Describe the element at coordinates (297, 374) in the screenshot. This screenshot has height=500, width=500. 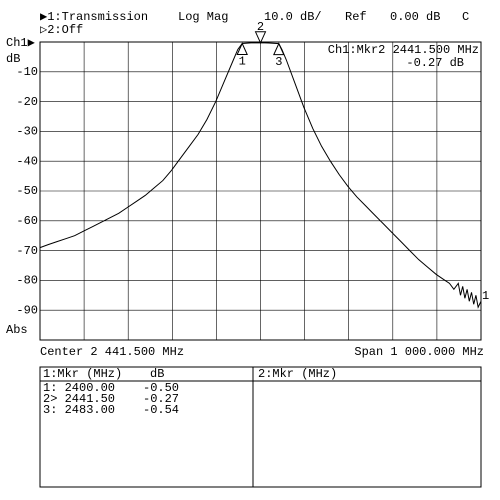
I see `table-header: 2:Mkr (MHz)` at that location.